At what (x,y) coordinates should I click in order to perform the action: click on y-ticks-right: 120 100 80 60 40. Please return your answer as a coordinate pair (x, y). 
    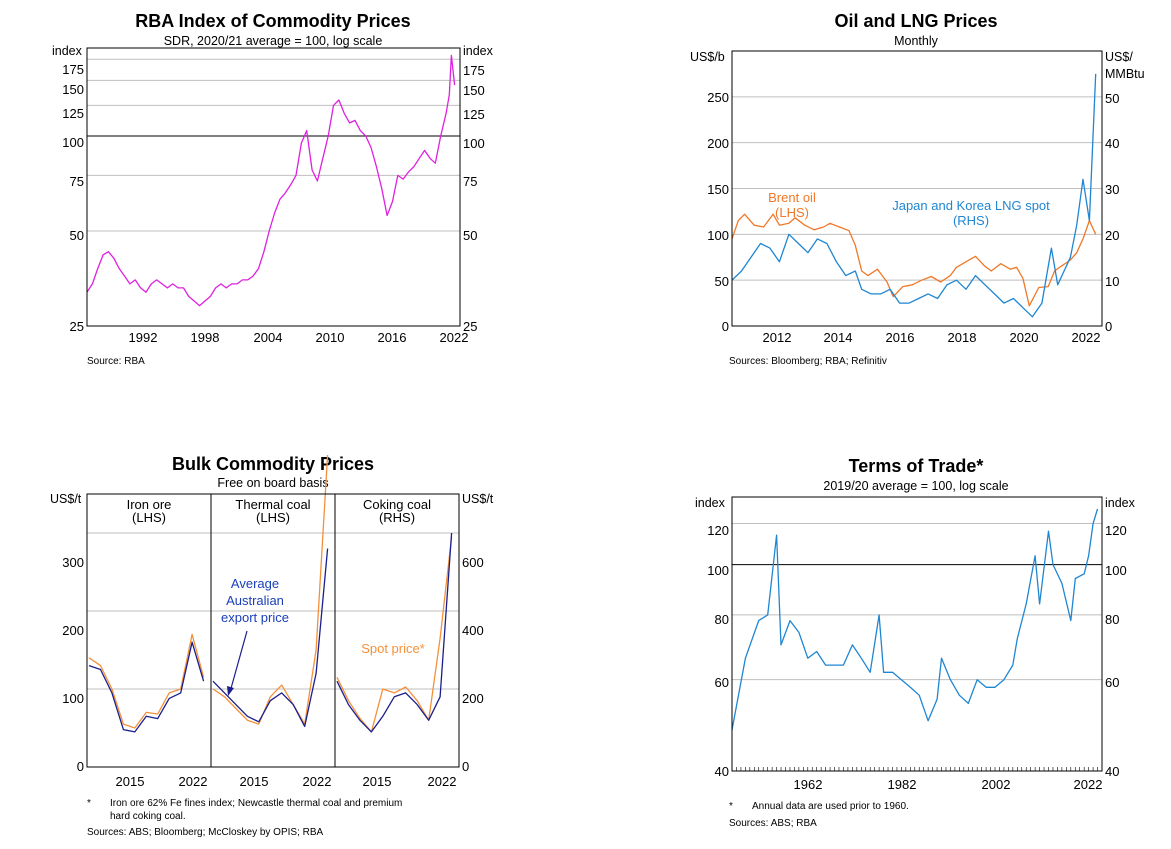
    Looking at the image, I should click on (1116, 651).